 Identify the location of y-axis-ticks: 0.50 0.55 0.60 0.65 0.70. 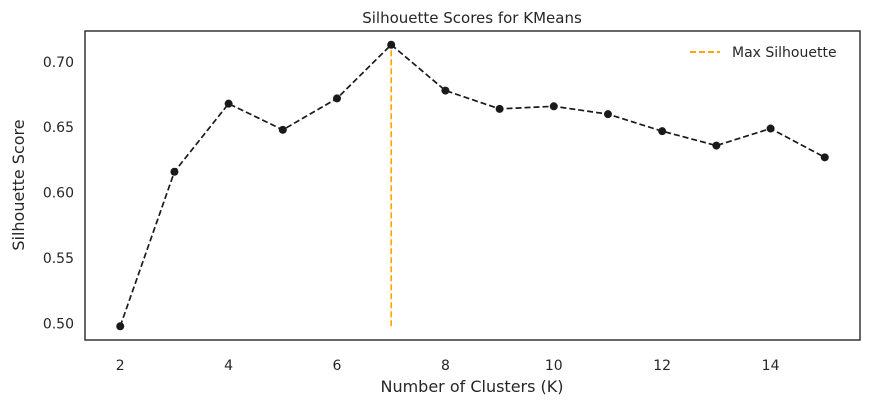
(58, 194).